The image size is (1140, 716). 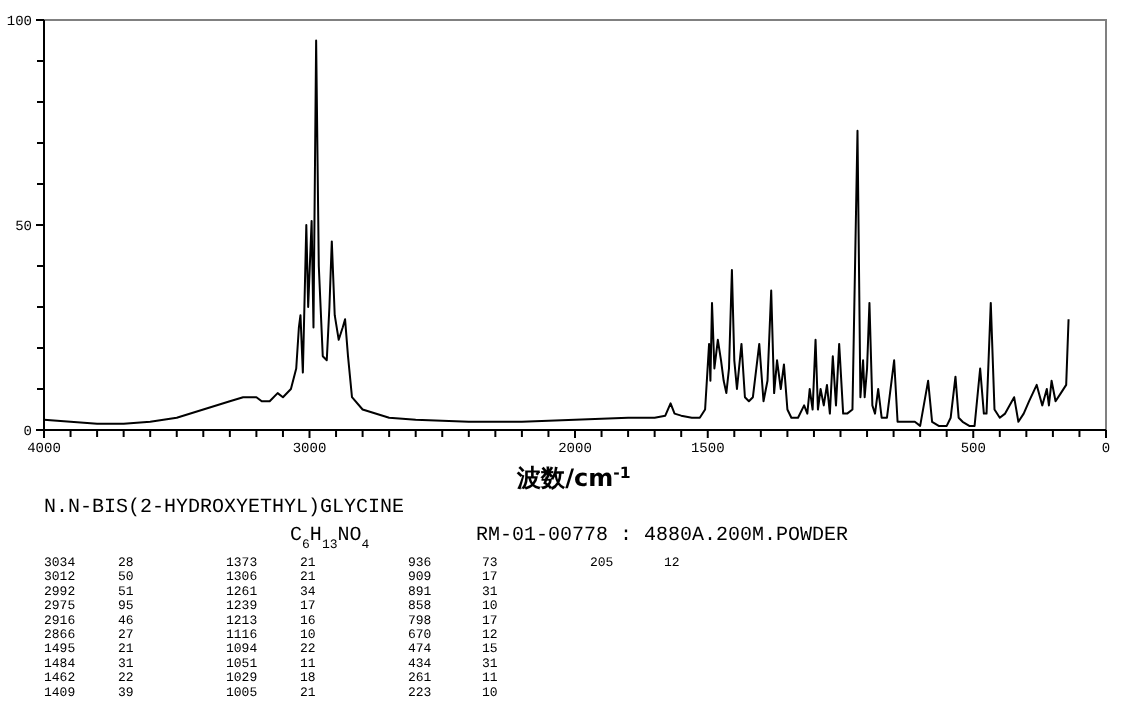 What do you see at coordinates (573, 477) in the screenshot?
I see `x-axis-title: 波数/cm$^{-1}$` at bounding box center [573, 477].